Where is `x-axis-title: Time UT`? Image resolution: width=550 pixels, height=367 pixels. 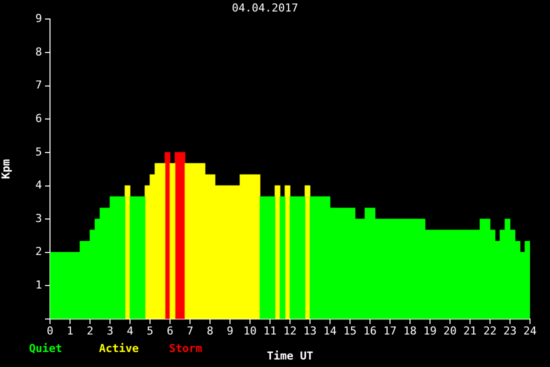 x-axis-title: Time UT is located at coordinates (290, 355).